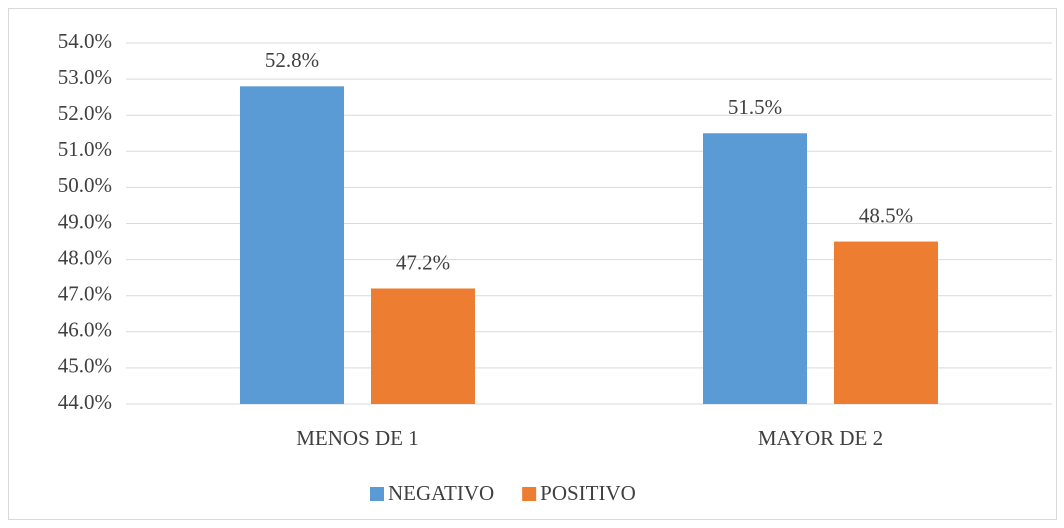  I want to click on y-tick-label: 49.0%, so click(85, 221).